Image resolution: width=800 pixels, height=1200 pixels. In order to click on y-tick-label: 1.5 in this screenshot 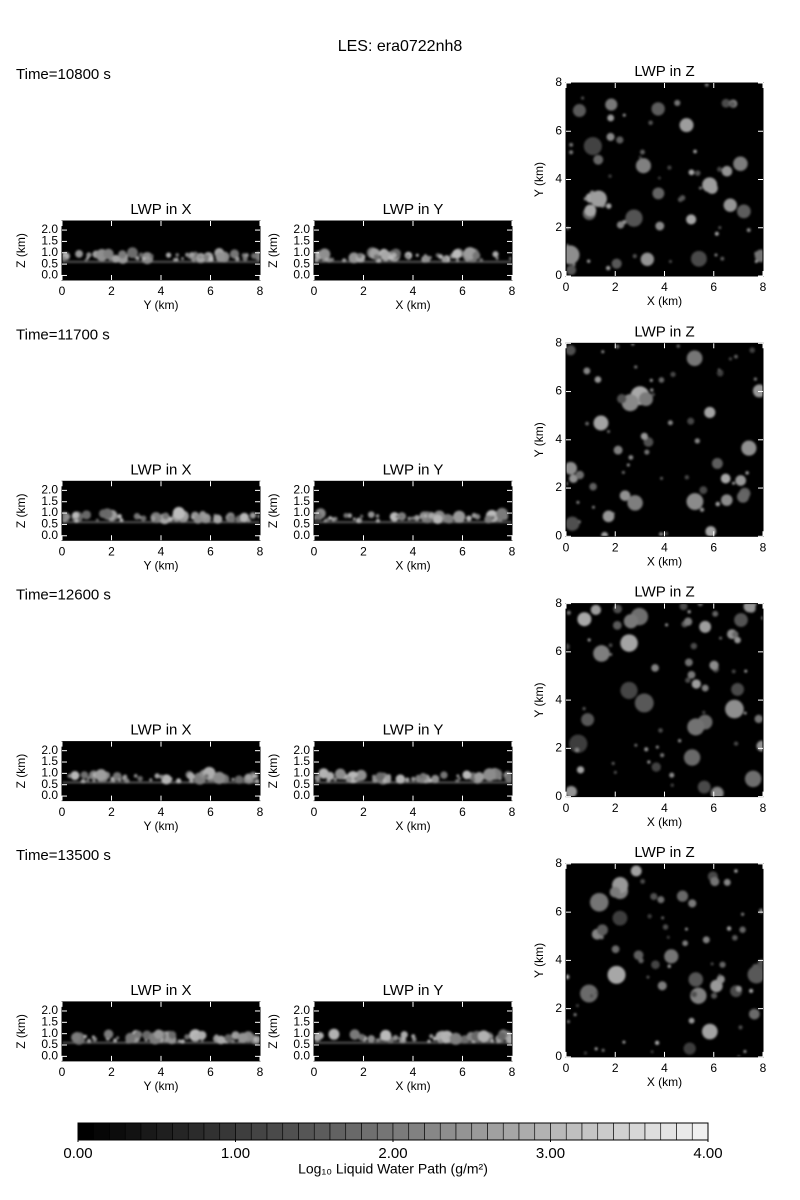, I will do `click(49, 761)`.